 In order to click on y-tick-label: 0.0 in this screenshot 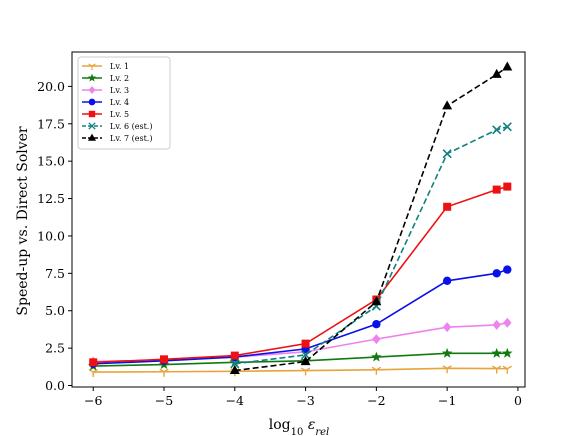, I will do `click(55, 385)`.